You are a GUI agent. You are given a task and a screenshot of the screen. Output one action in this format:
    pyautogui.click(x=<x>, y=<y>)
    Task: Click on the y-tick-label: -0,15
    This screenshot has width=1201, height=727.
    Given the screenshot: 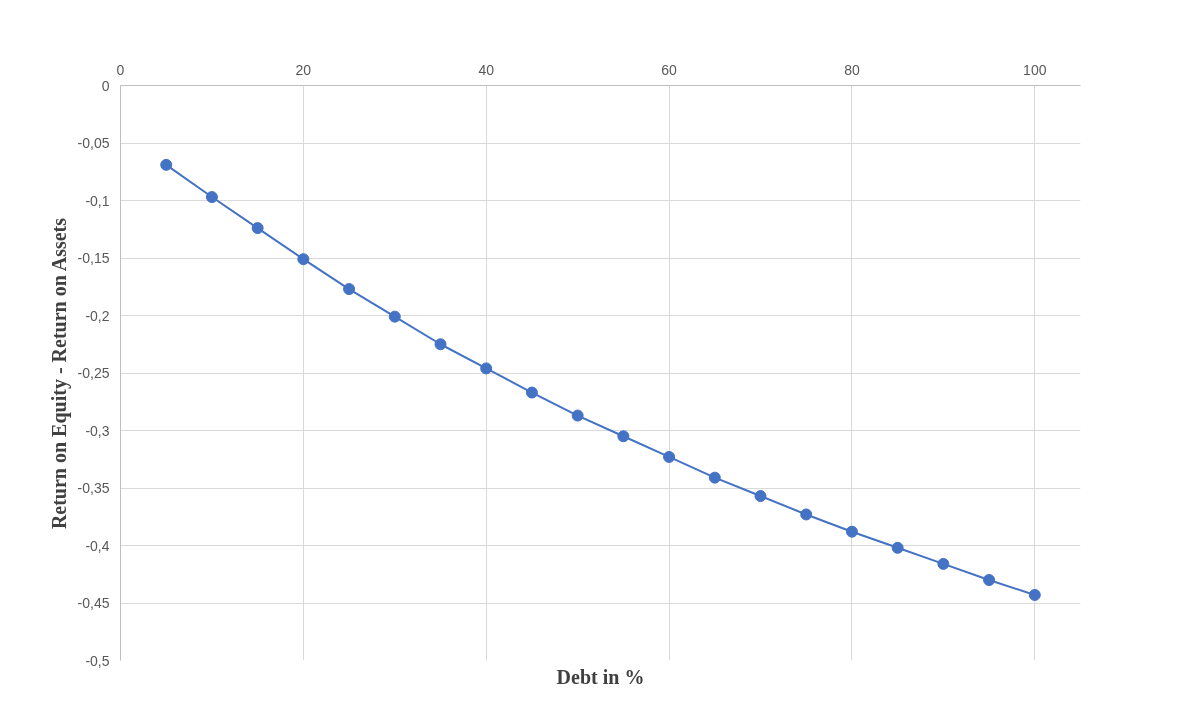 What is the action you would take?
    pyautogui.click(x=93, y=258)
    